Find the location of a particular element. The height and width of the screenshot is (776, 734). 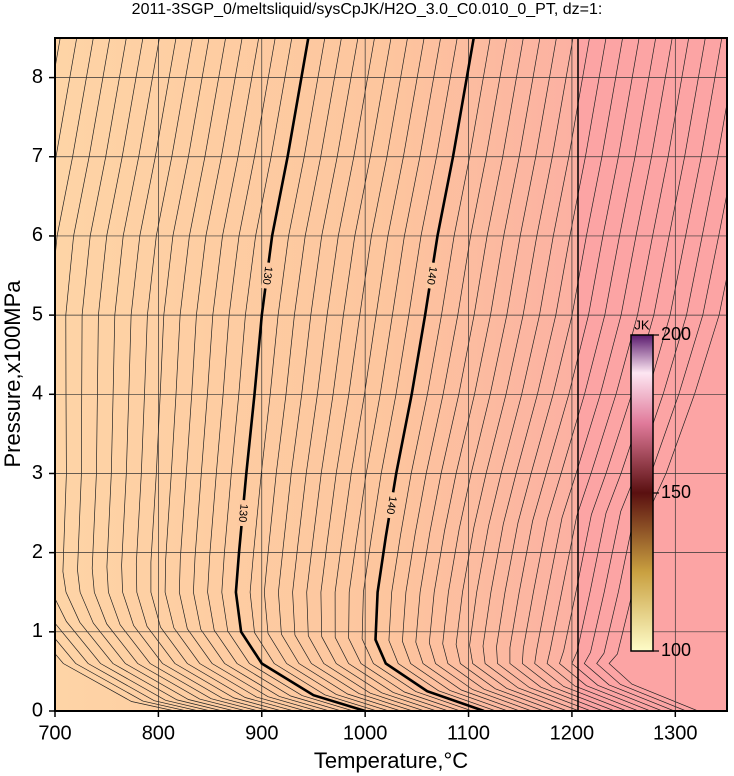

x-tick-label: 800 is located at coordinates (158, 733).